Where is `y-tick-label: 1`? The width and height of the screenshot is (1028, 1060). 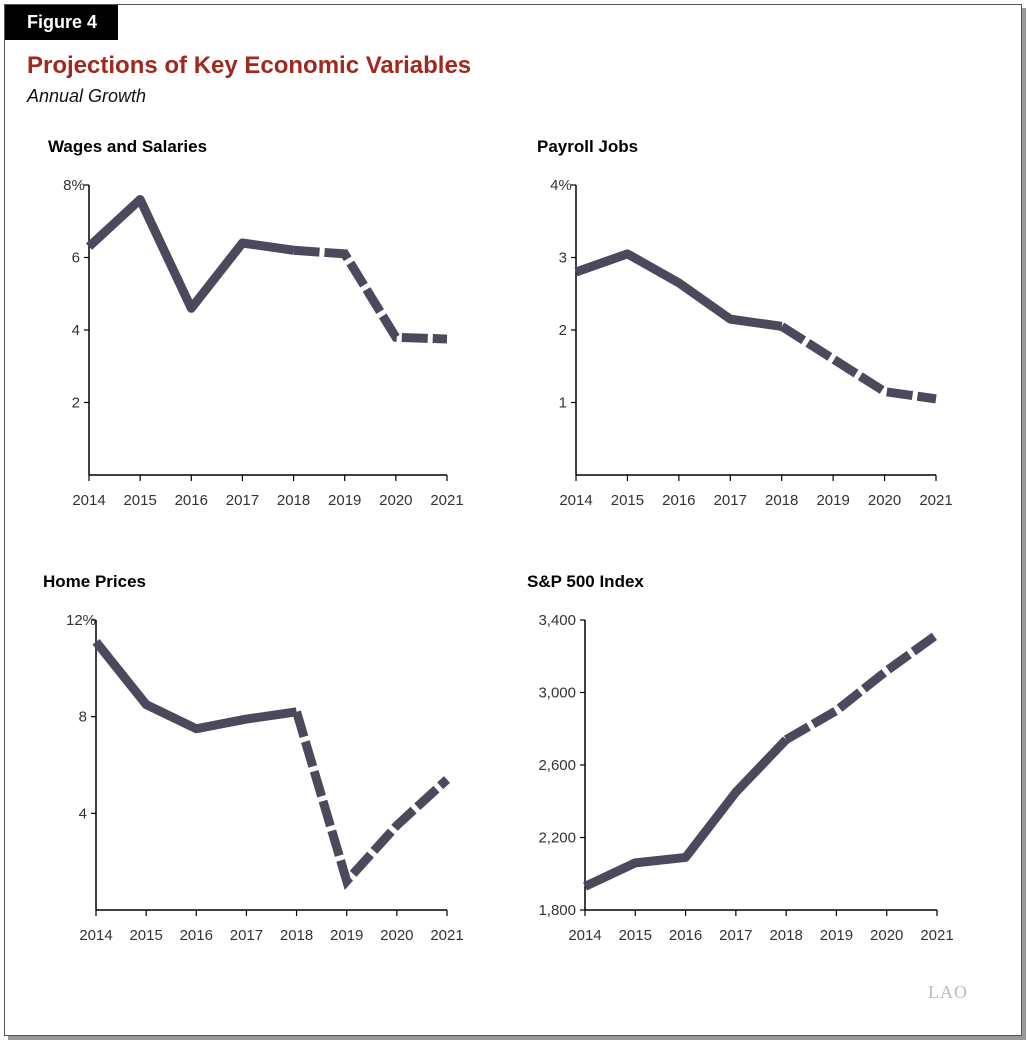 y-tick-label: 1 is located at coordinates (563, 403).